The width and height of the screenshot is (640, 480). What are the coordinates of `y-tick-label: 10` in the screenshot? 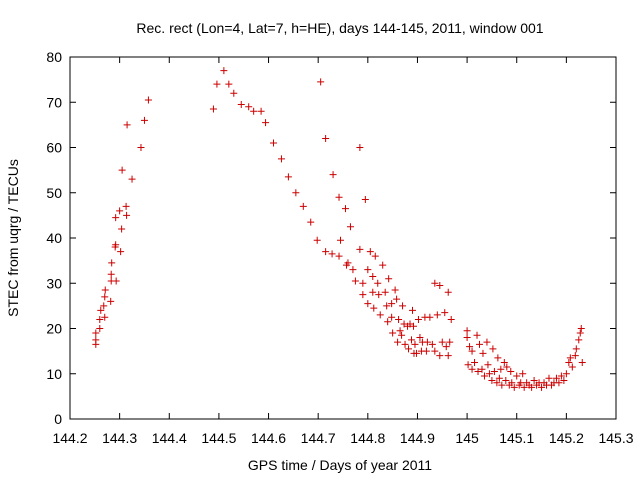 It's located at (54, 374).